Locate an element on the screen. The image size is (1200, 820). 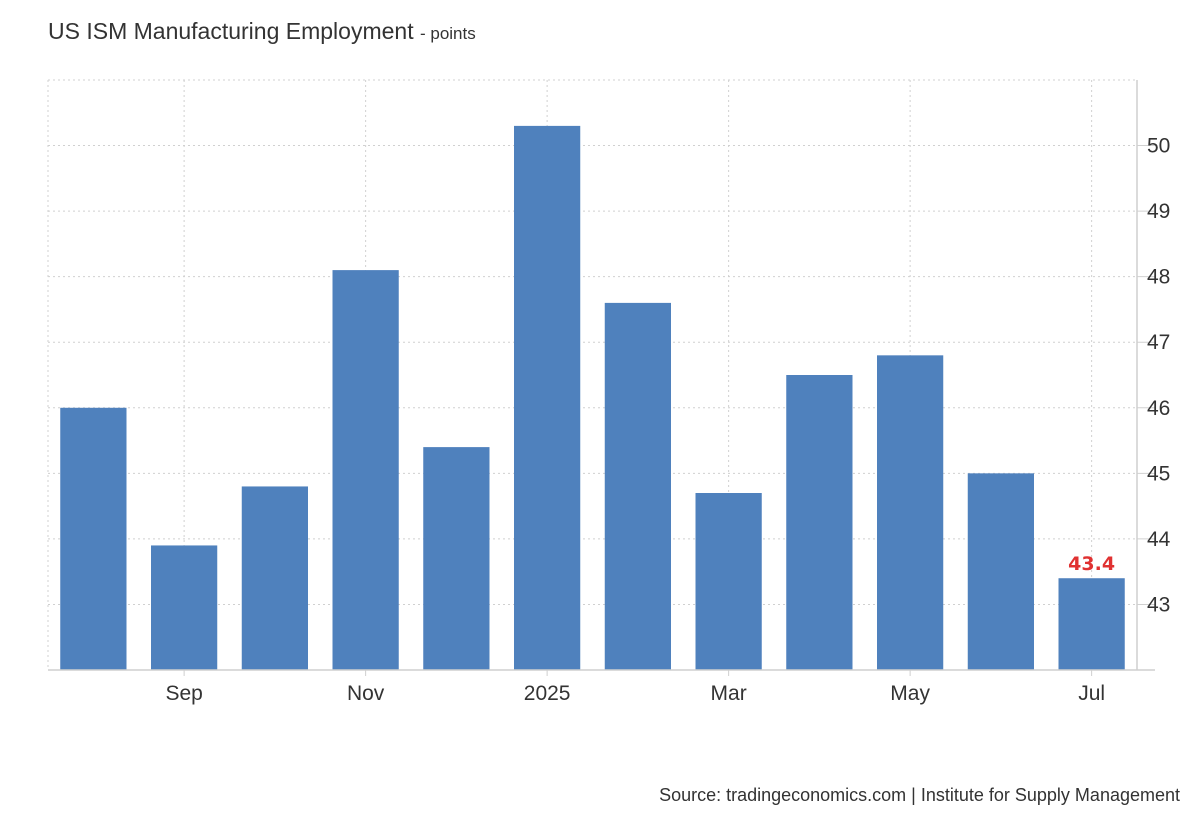
chart-title: US ISM Manufacturing Employment - points is located at coordinates (262, 31).